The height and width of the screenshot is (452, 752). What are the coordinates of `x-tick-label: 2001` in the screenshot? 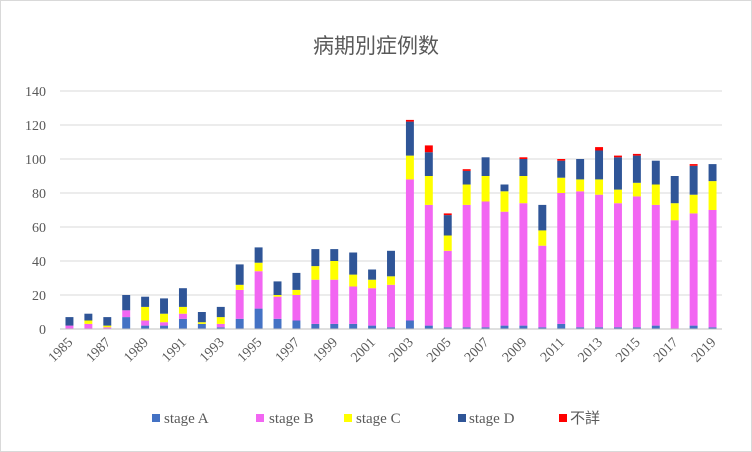 It's located at (364, 350).